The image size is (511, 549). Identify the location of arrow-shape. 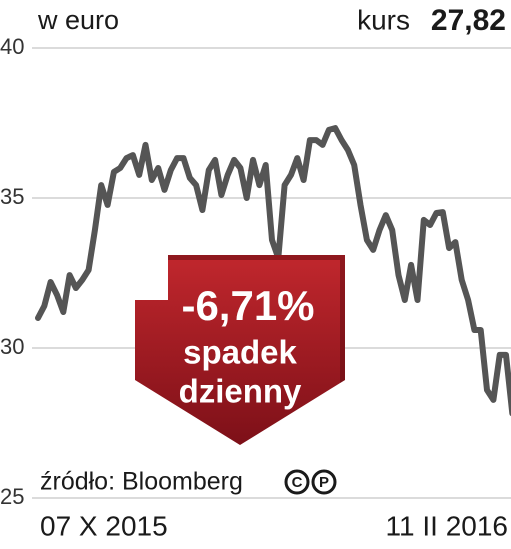
(240, 350).